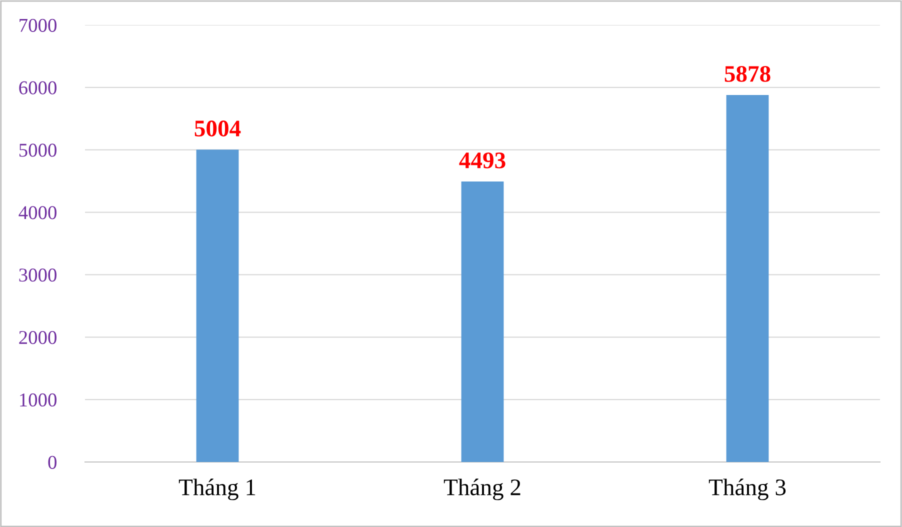  What do you see at coordinates (52, 462) in the screenshot?
I see `y-tick-label: 0` at bounding box center [52, 462].